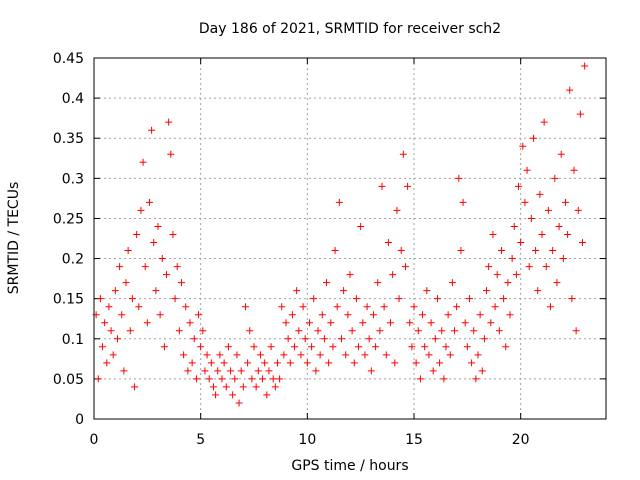  Describe the element at coordinates (73, 340) in the screenshot. I see `y-tick-label: 0.1` at that location.